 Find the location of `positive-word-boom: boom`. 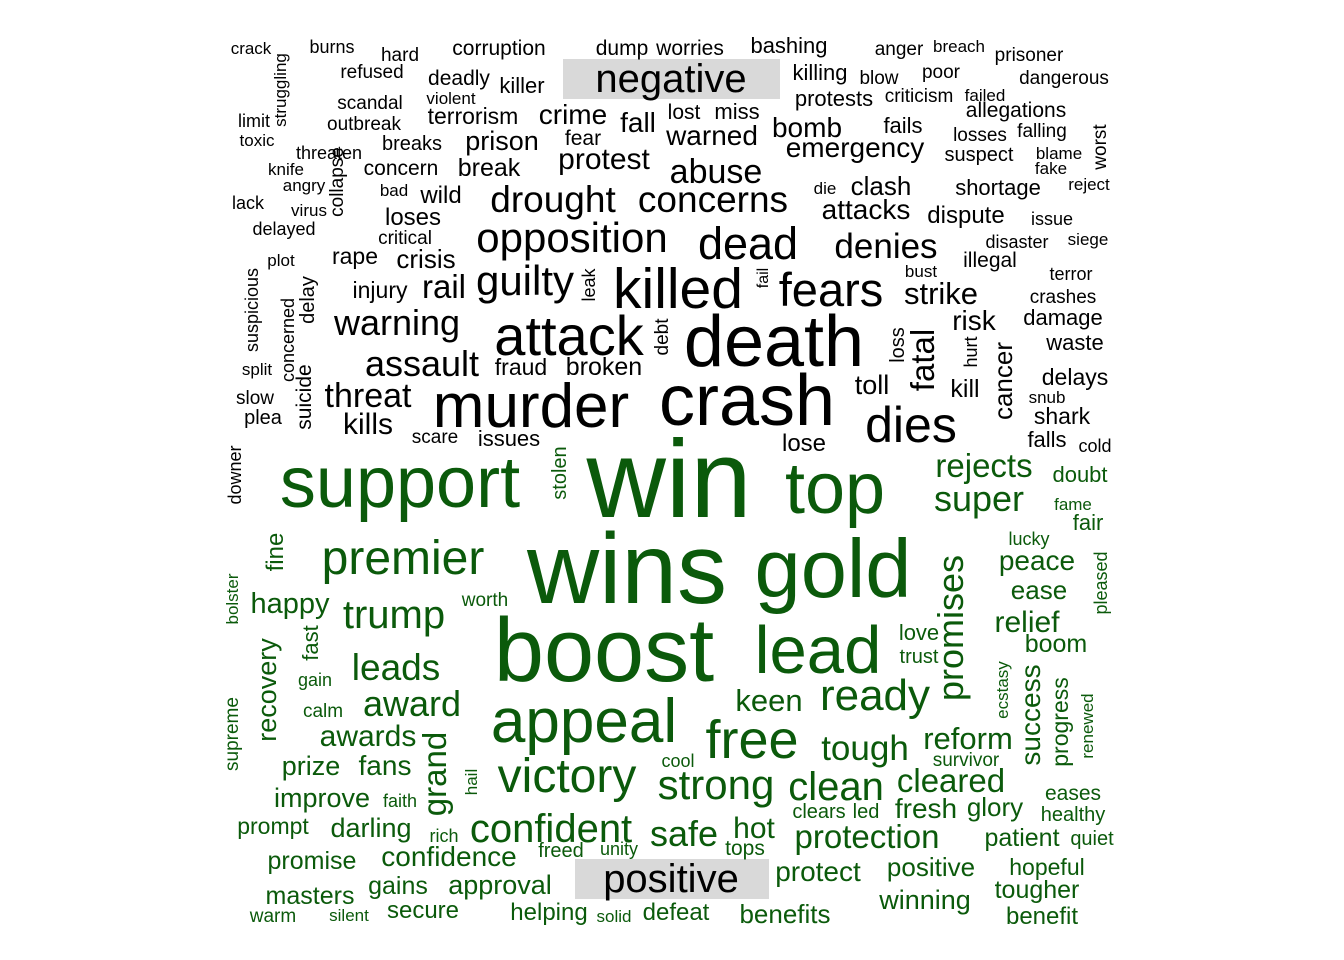

positive-word-boom: boom is located at coordinates (1056, 644).